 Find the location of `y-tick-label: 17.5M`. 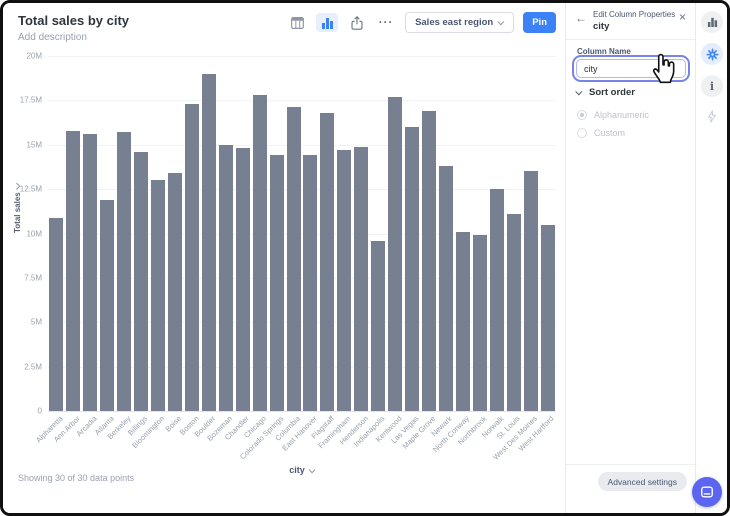

y-tick-label: 17.5M is located at coordinates (30, 100).